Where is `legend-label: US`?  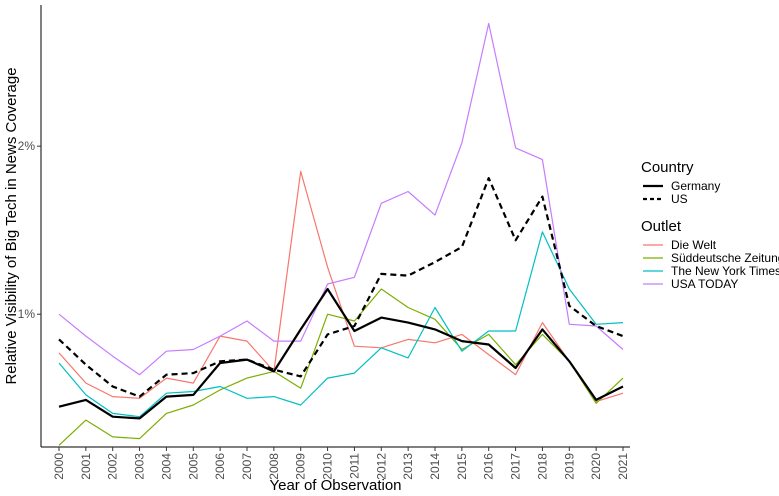
legend-label: US is located at coordinates (679, 199).